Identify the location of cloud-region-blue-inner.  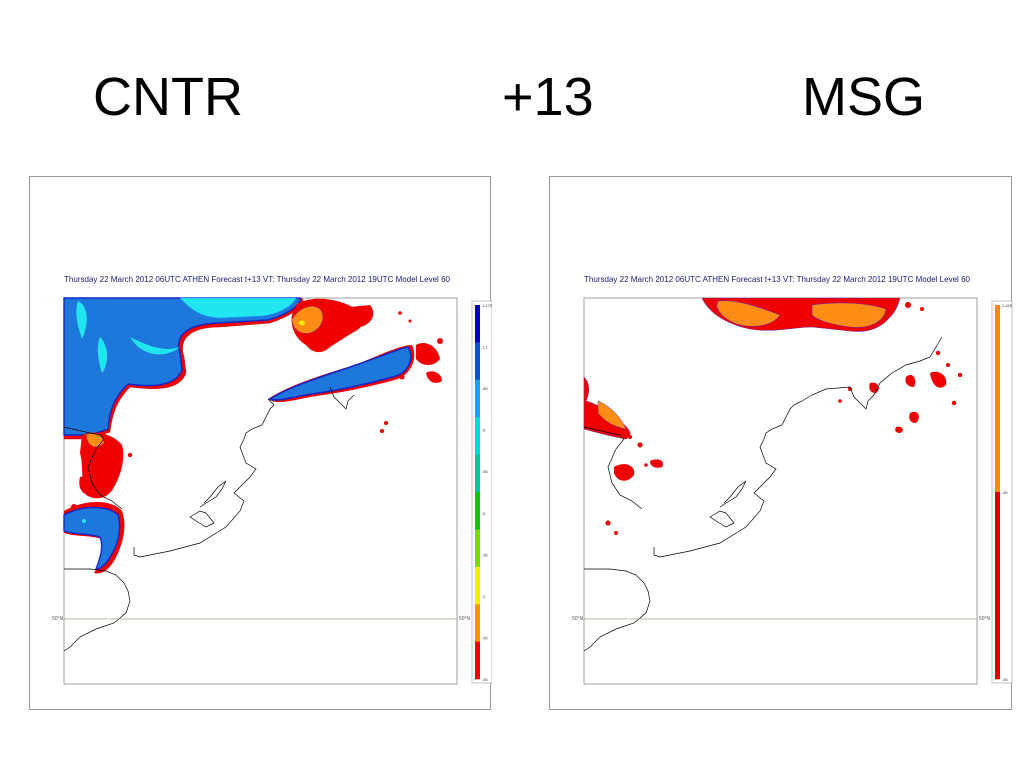
(182, 366).